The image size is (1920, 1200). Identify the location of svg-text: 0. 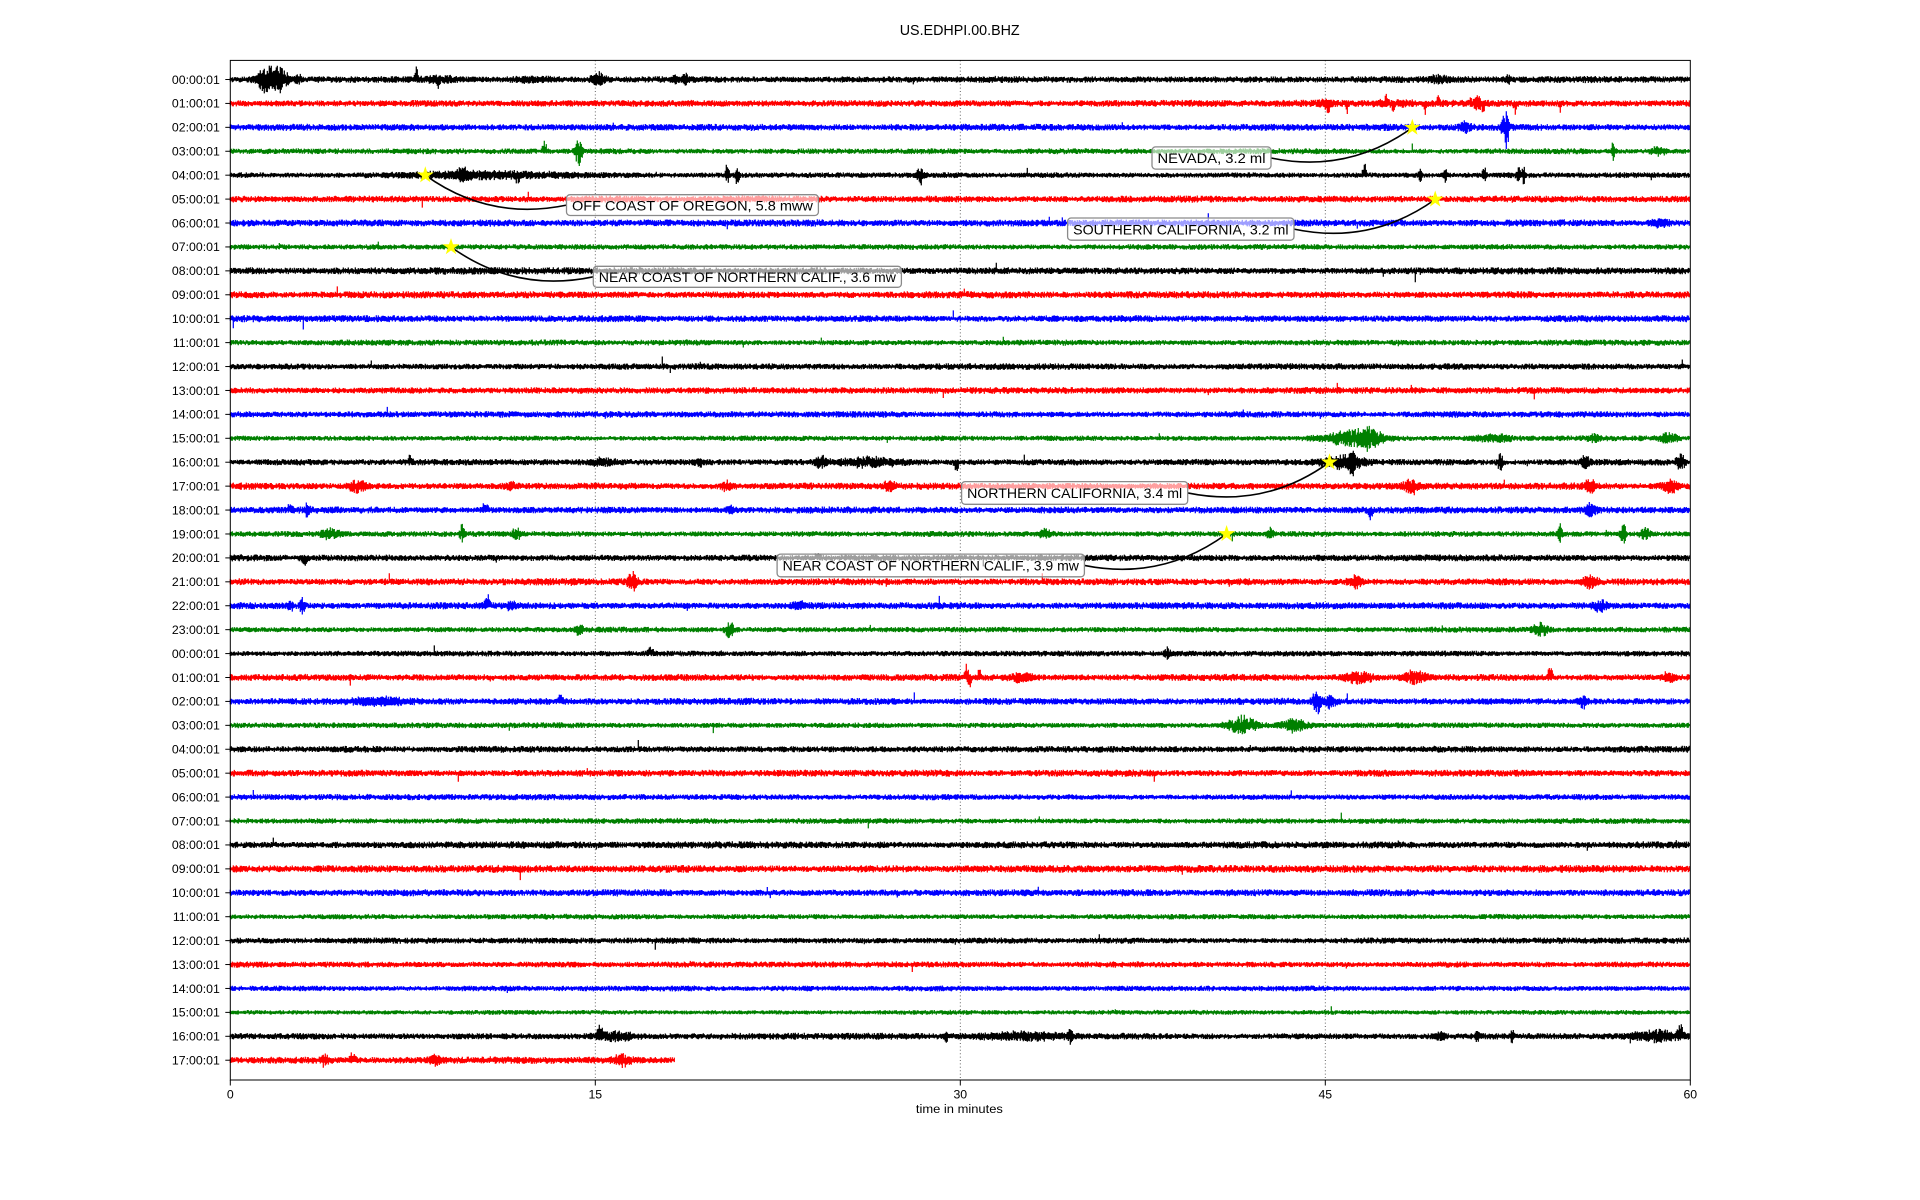
(230, 1095).